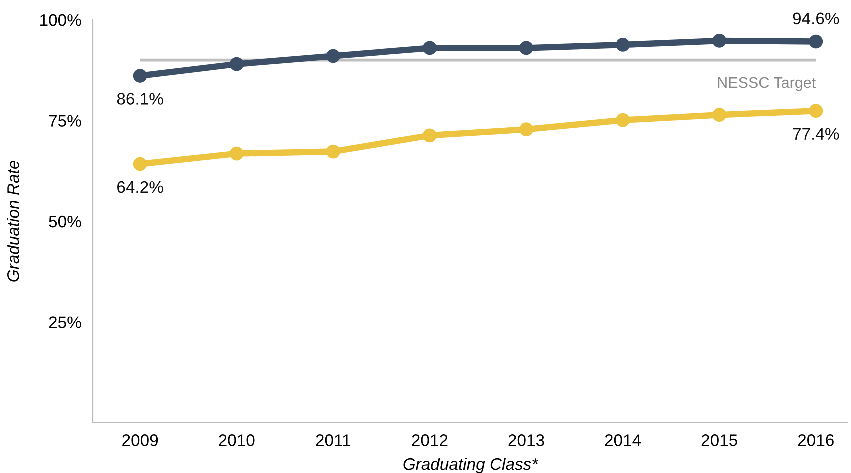  What do you see at coordinates (140, 99) in the screenshot?
I see `data-label: 86.1%` at bounding box center [140, 99].